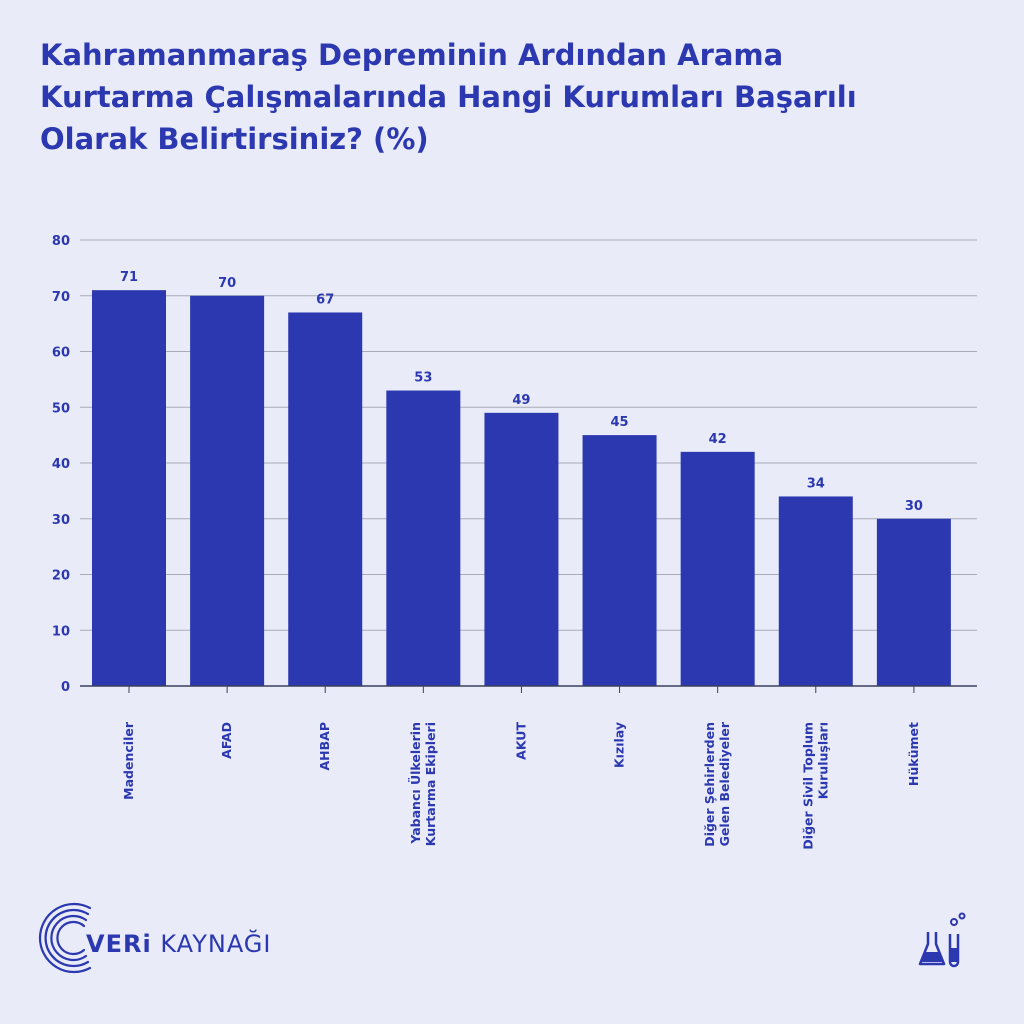 This screenshot has width=1024, height=1024. I want to click on value-label: 45, so click(620, 422).